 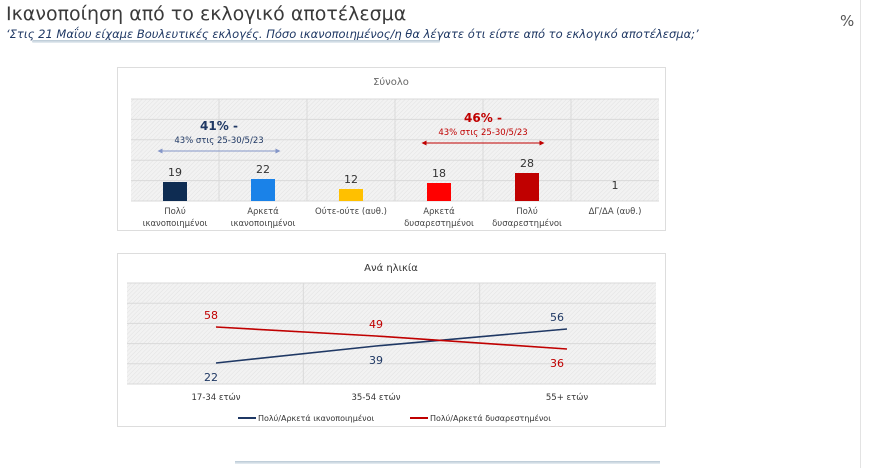 I want to click on legend-label: Πολύ/Αρκετά ικανοποιημένοι, so click(x=316, y=418).